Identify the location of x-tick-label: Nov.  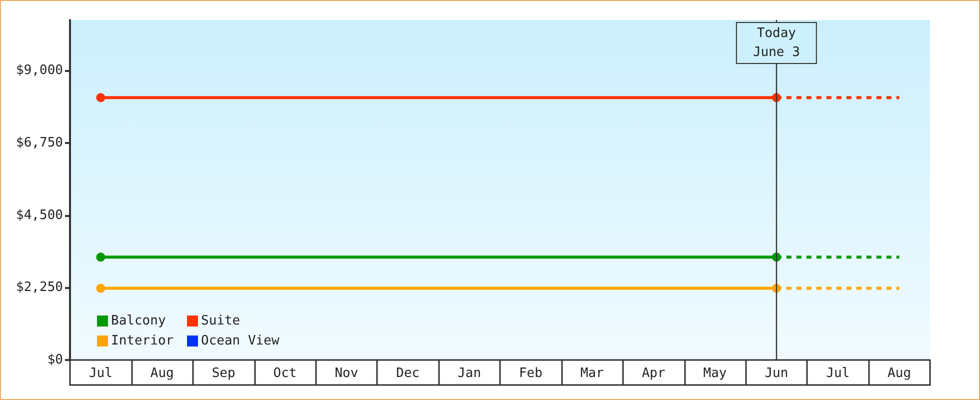
(346, 373).